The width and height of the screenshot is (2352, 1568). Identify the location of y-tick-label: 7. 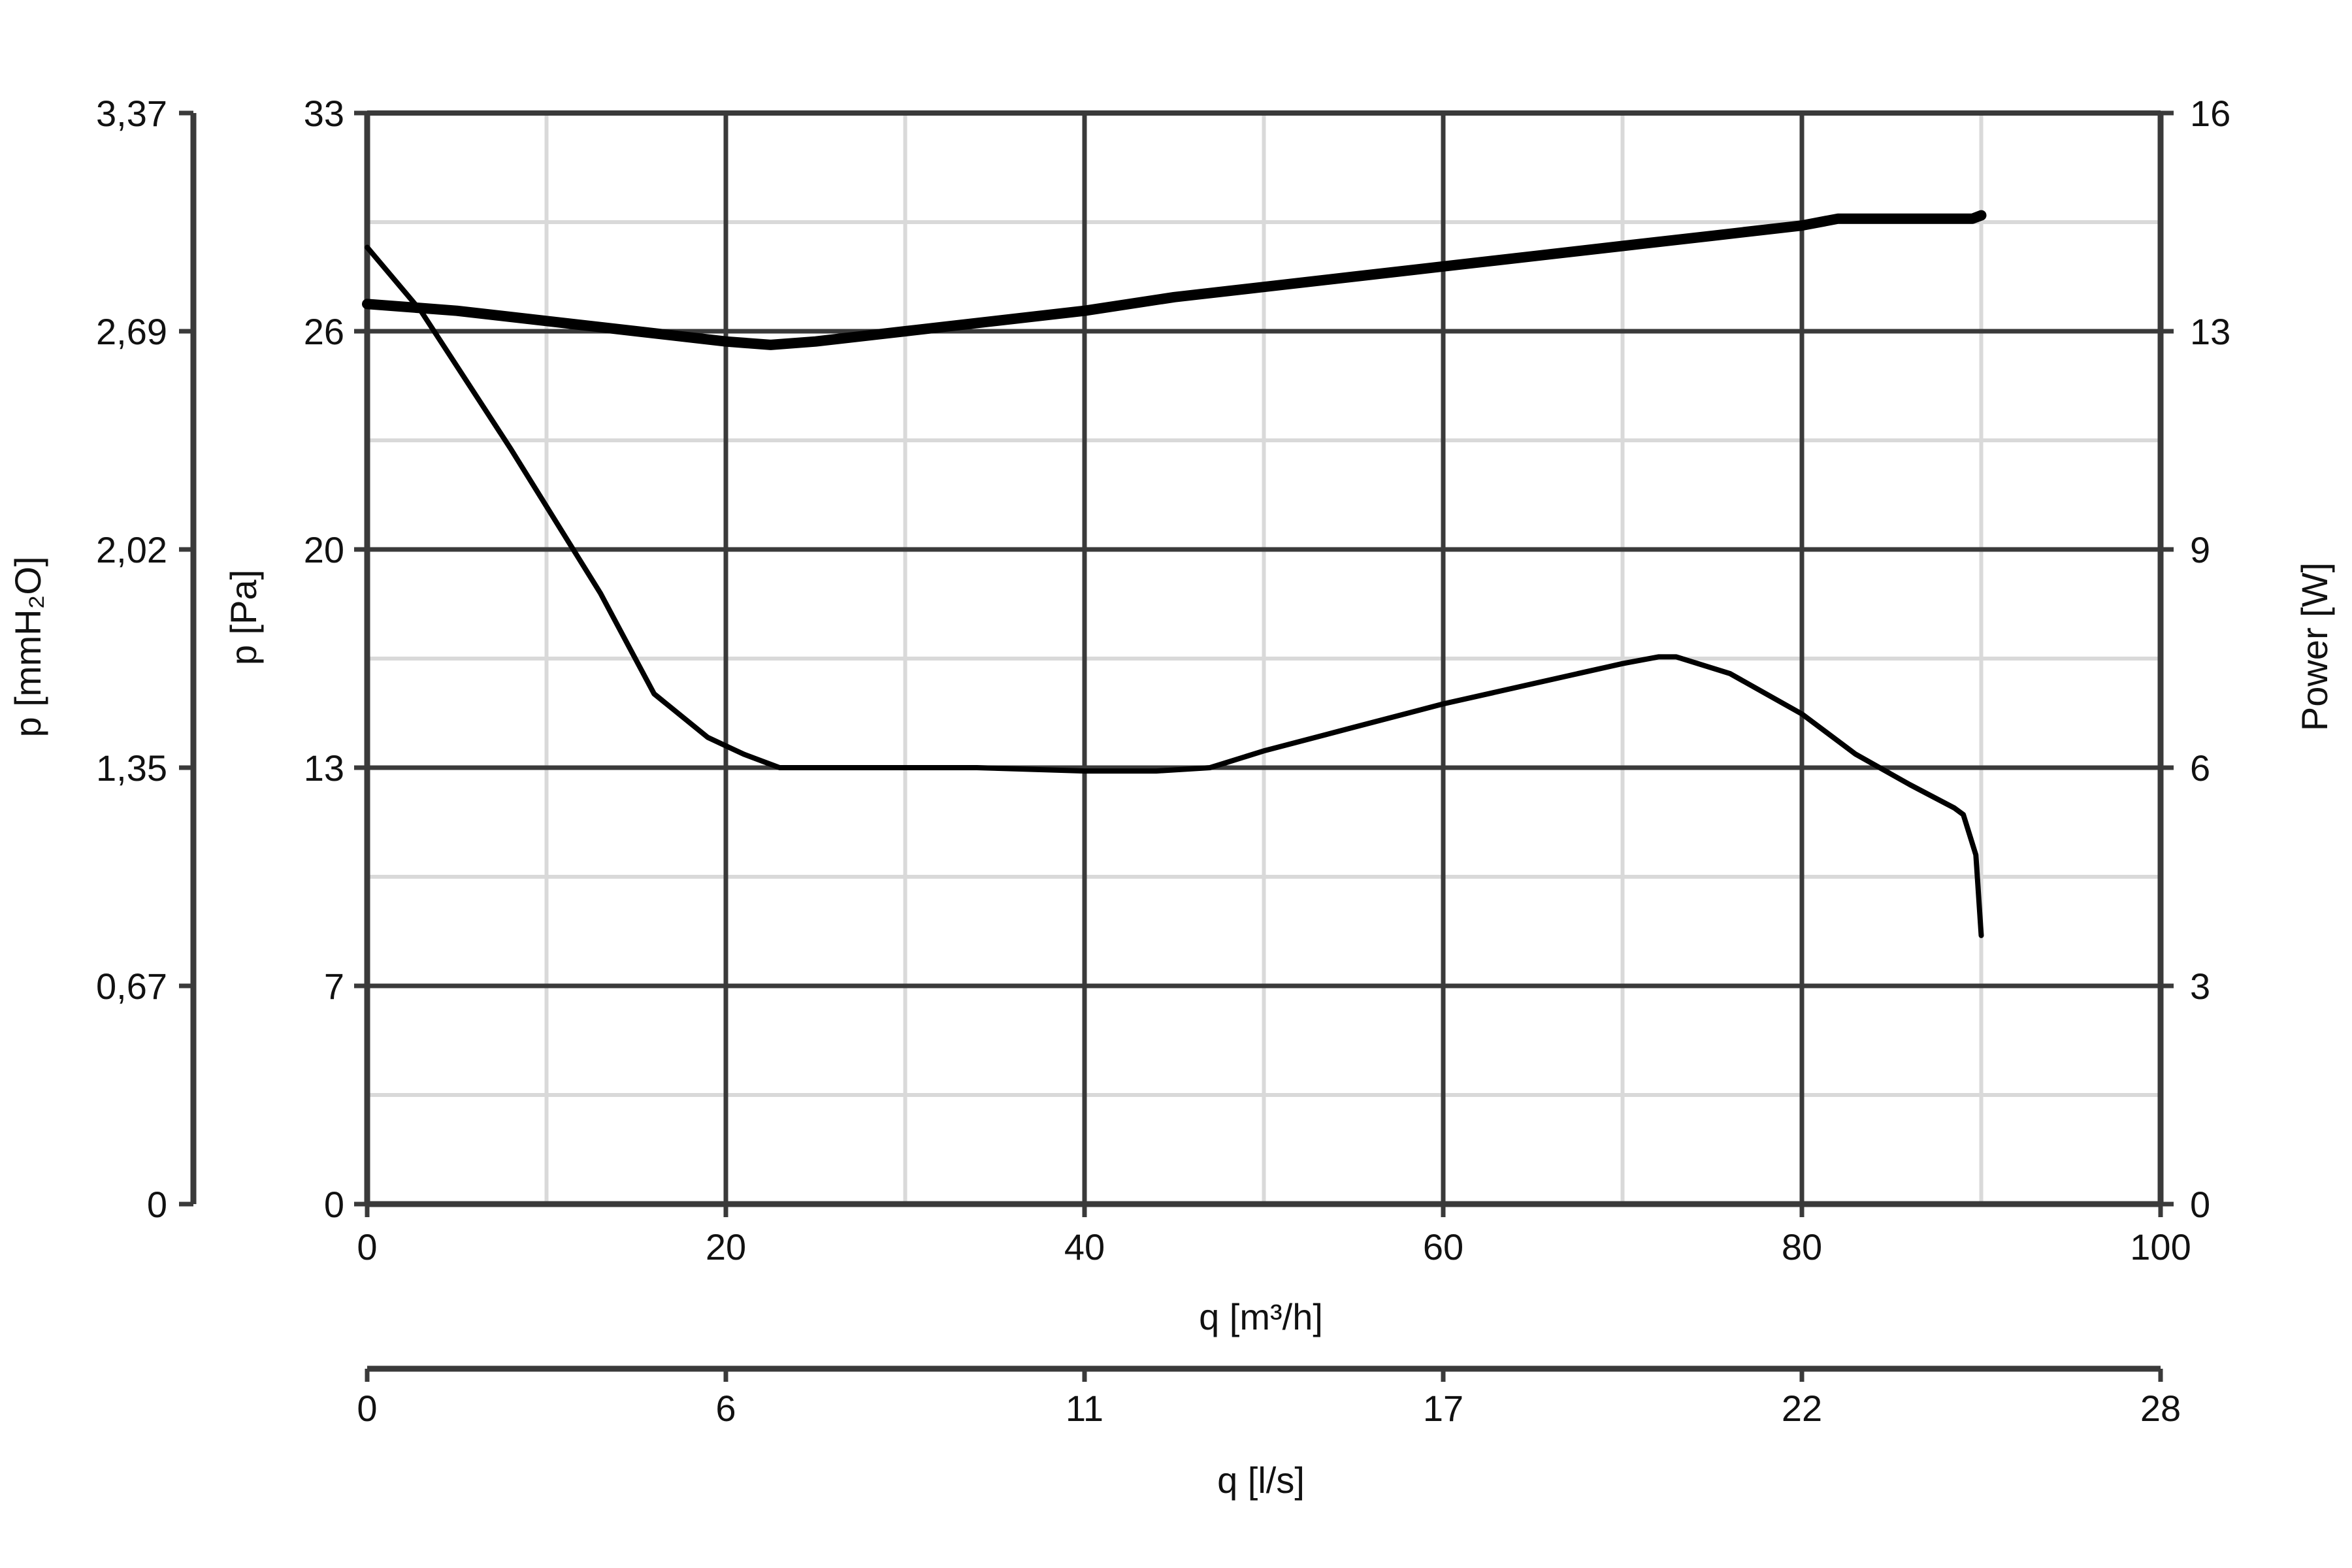
(334, 986).